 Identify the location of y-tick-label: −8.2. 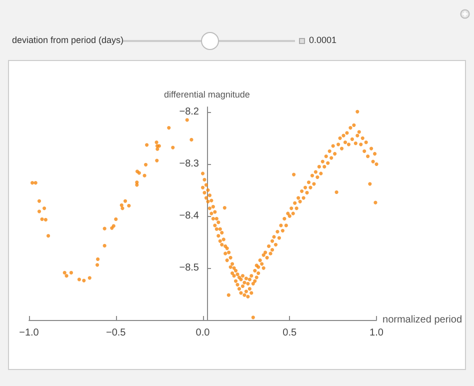
(189, 112).